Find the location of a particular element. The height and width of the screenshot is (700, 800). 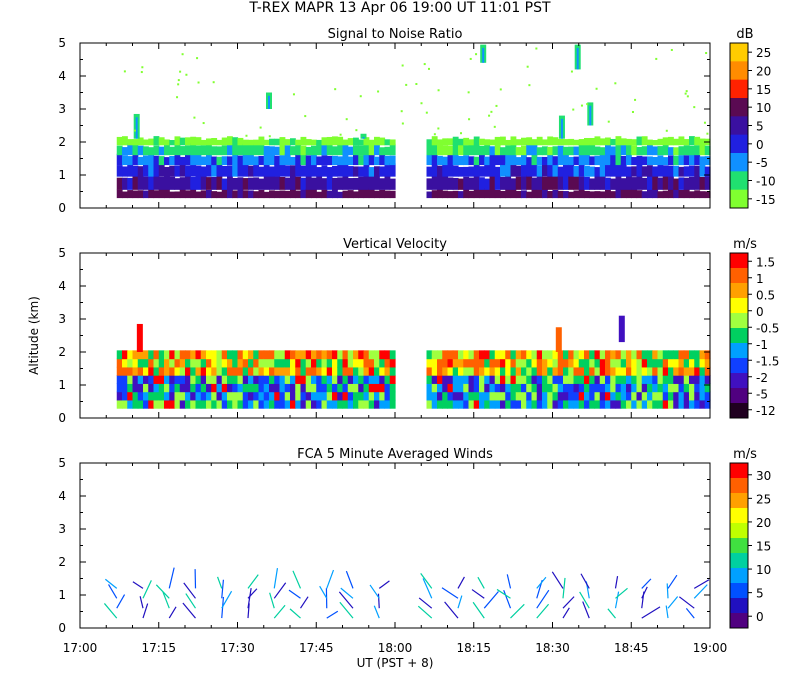

snr-plume-core is located at coordinates (269, 102).